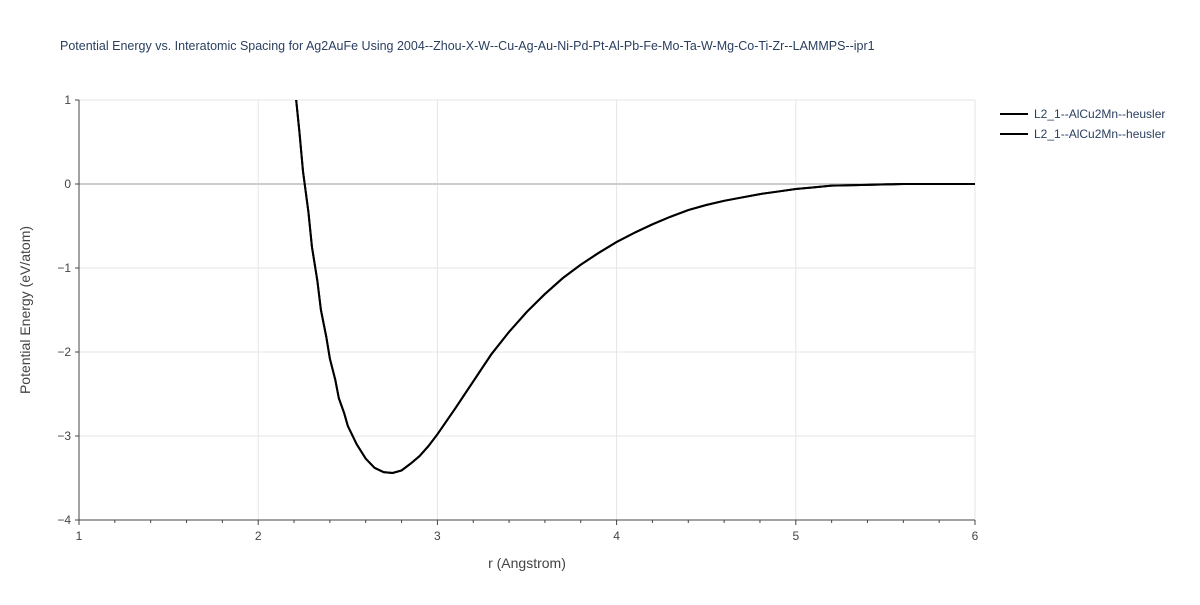 This screenshot has height=605, width=1200. What do you see at coordinates (975, 536) in the screenshot?
I see `x-tick-label: 6` at bounding box center [975, 536].